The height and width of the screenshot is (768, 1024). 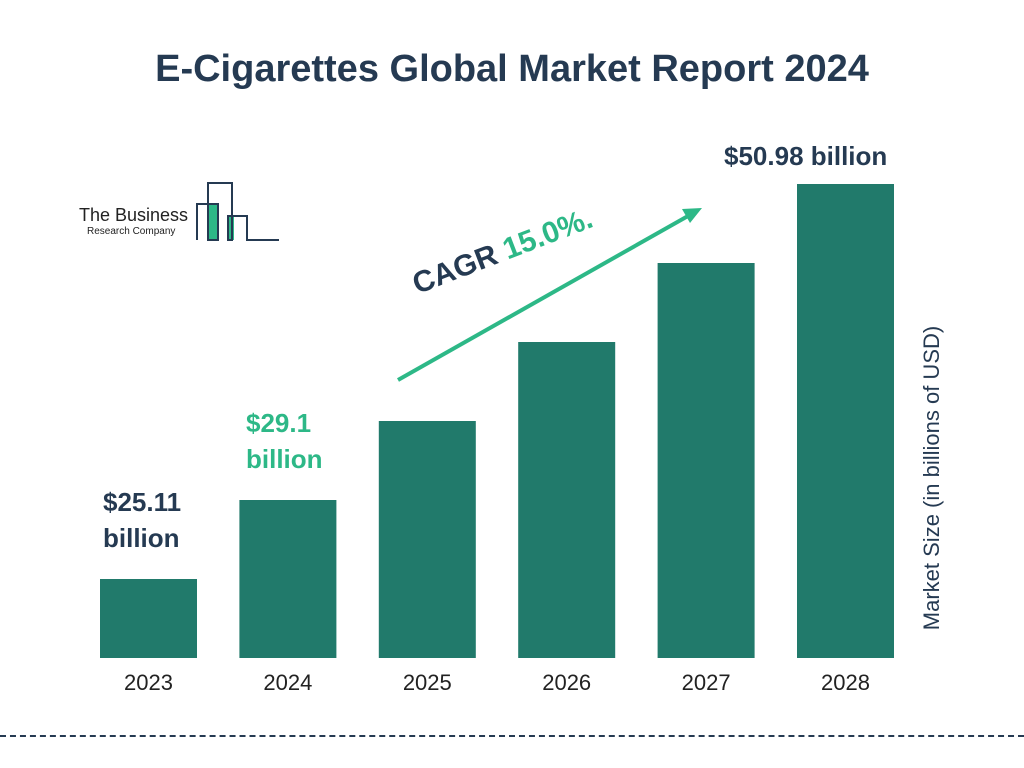 I want to click on bar-2023, so click(x=148, y=618).